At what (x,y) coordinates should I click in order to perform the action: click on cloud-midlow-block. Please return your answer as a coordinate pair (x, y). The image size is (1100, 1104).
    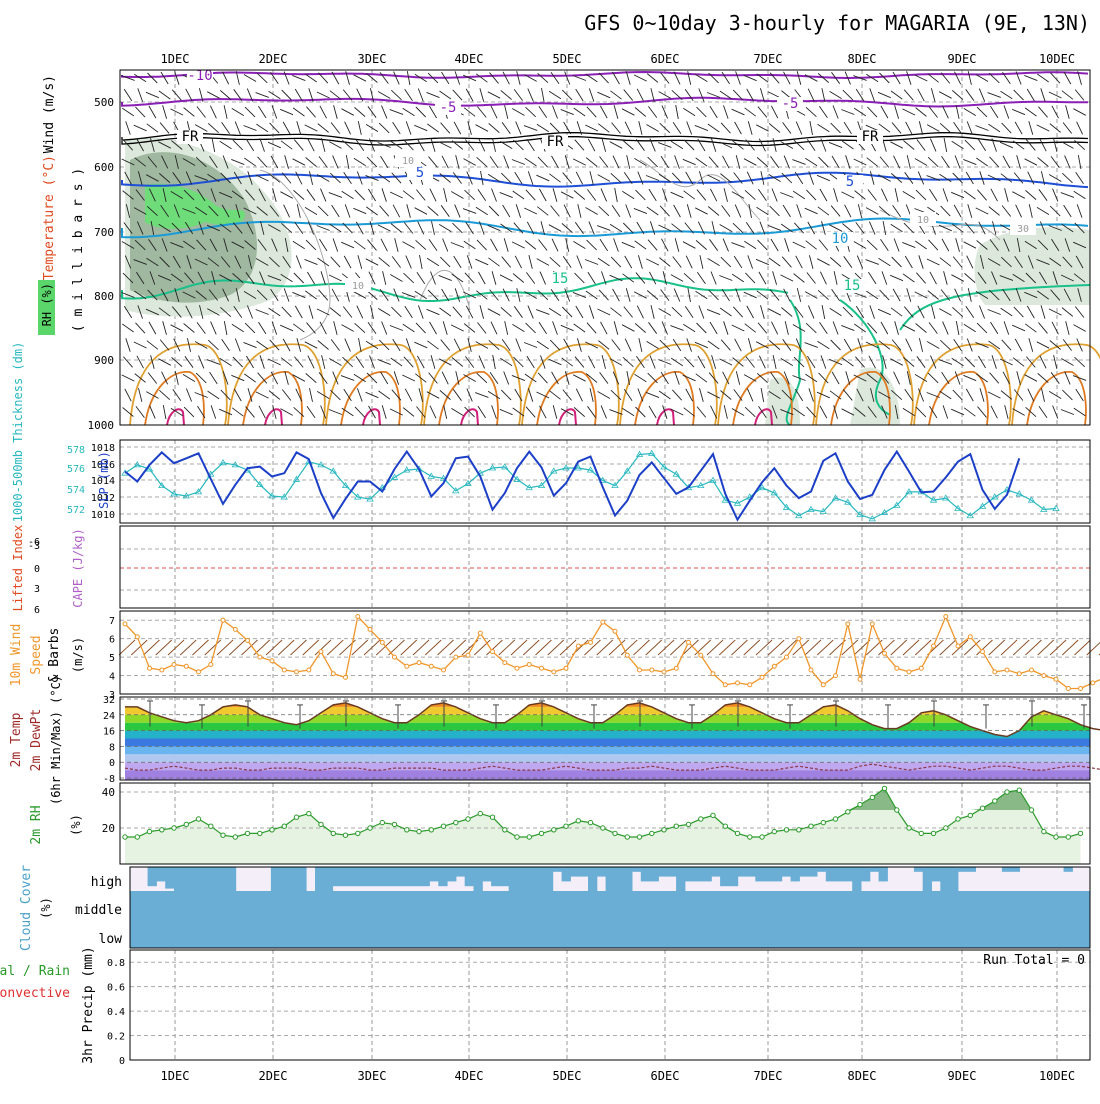
    Looking at the image, I should click on (610, 919).